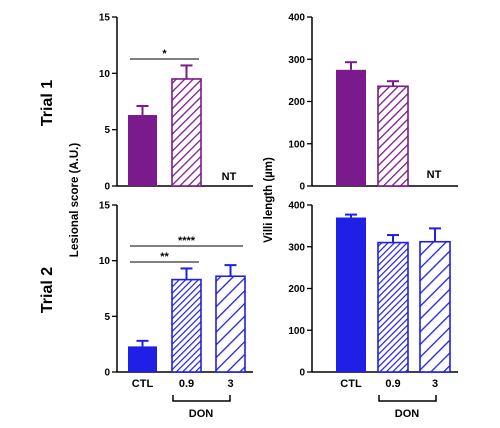 This screenshot has height=428, width=500. I want to click on don-label-left: DON, so click(201, 414).